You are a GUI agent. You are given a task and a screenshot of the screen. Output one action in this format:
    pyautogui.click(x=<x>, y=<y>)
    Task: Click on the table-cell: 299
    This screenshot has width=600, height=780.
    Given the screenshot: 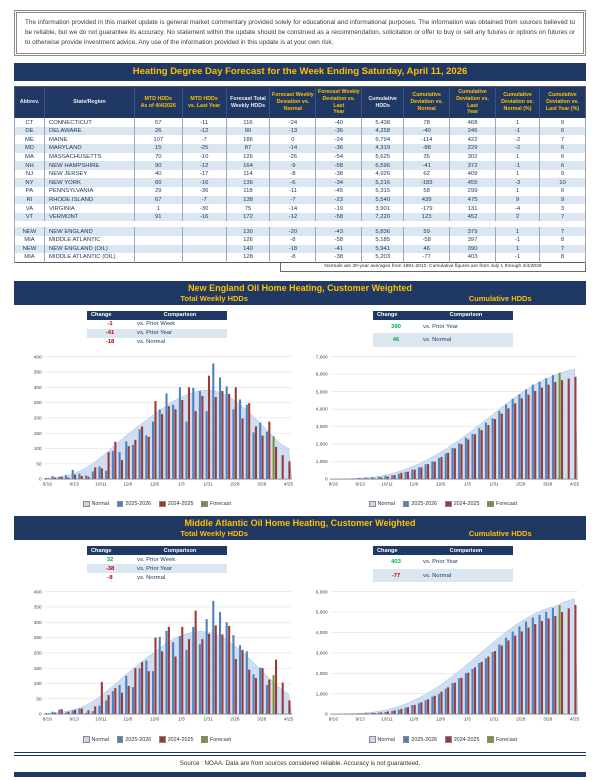 What is the action you would take?
    pyautogui.click(x=473, y=191)
    